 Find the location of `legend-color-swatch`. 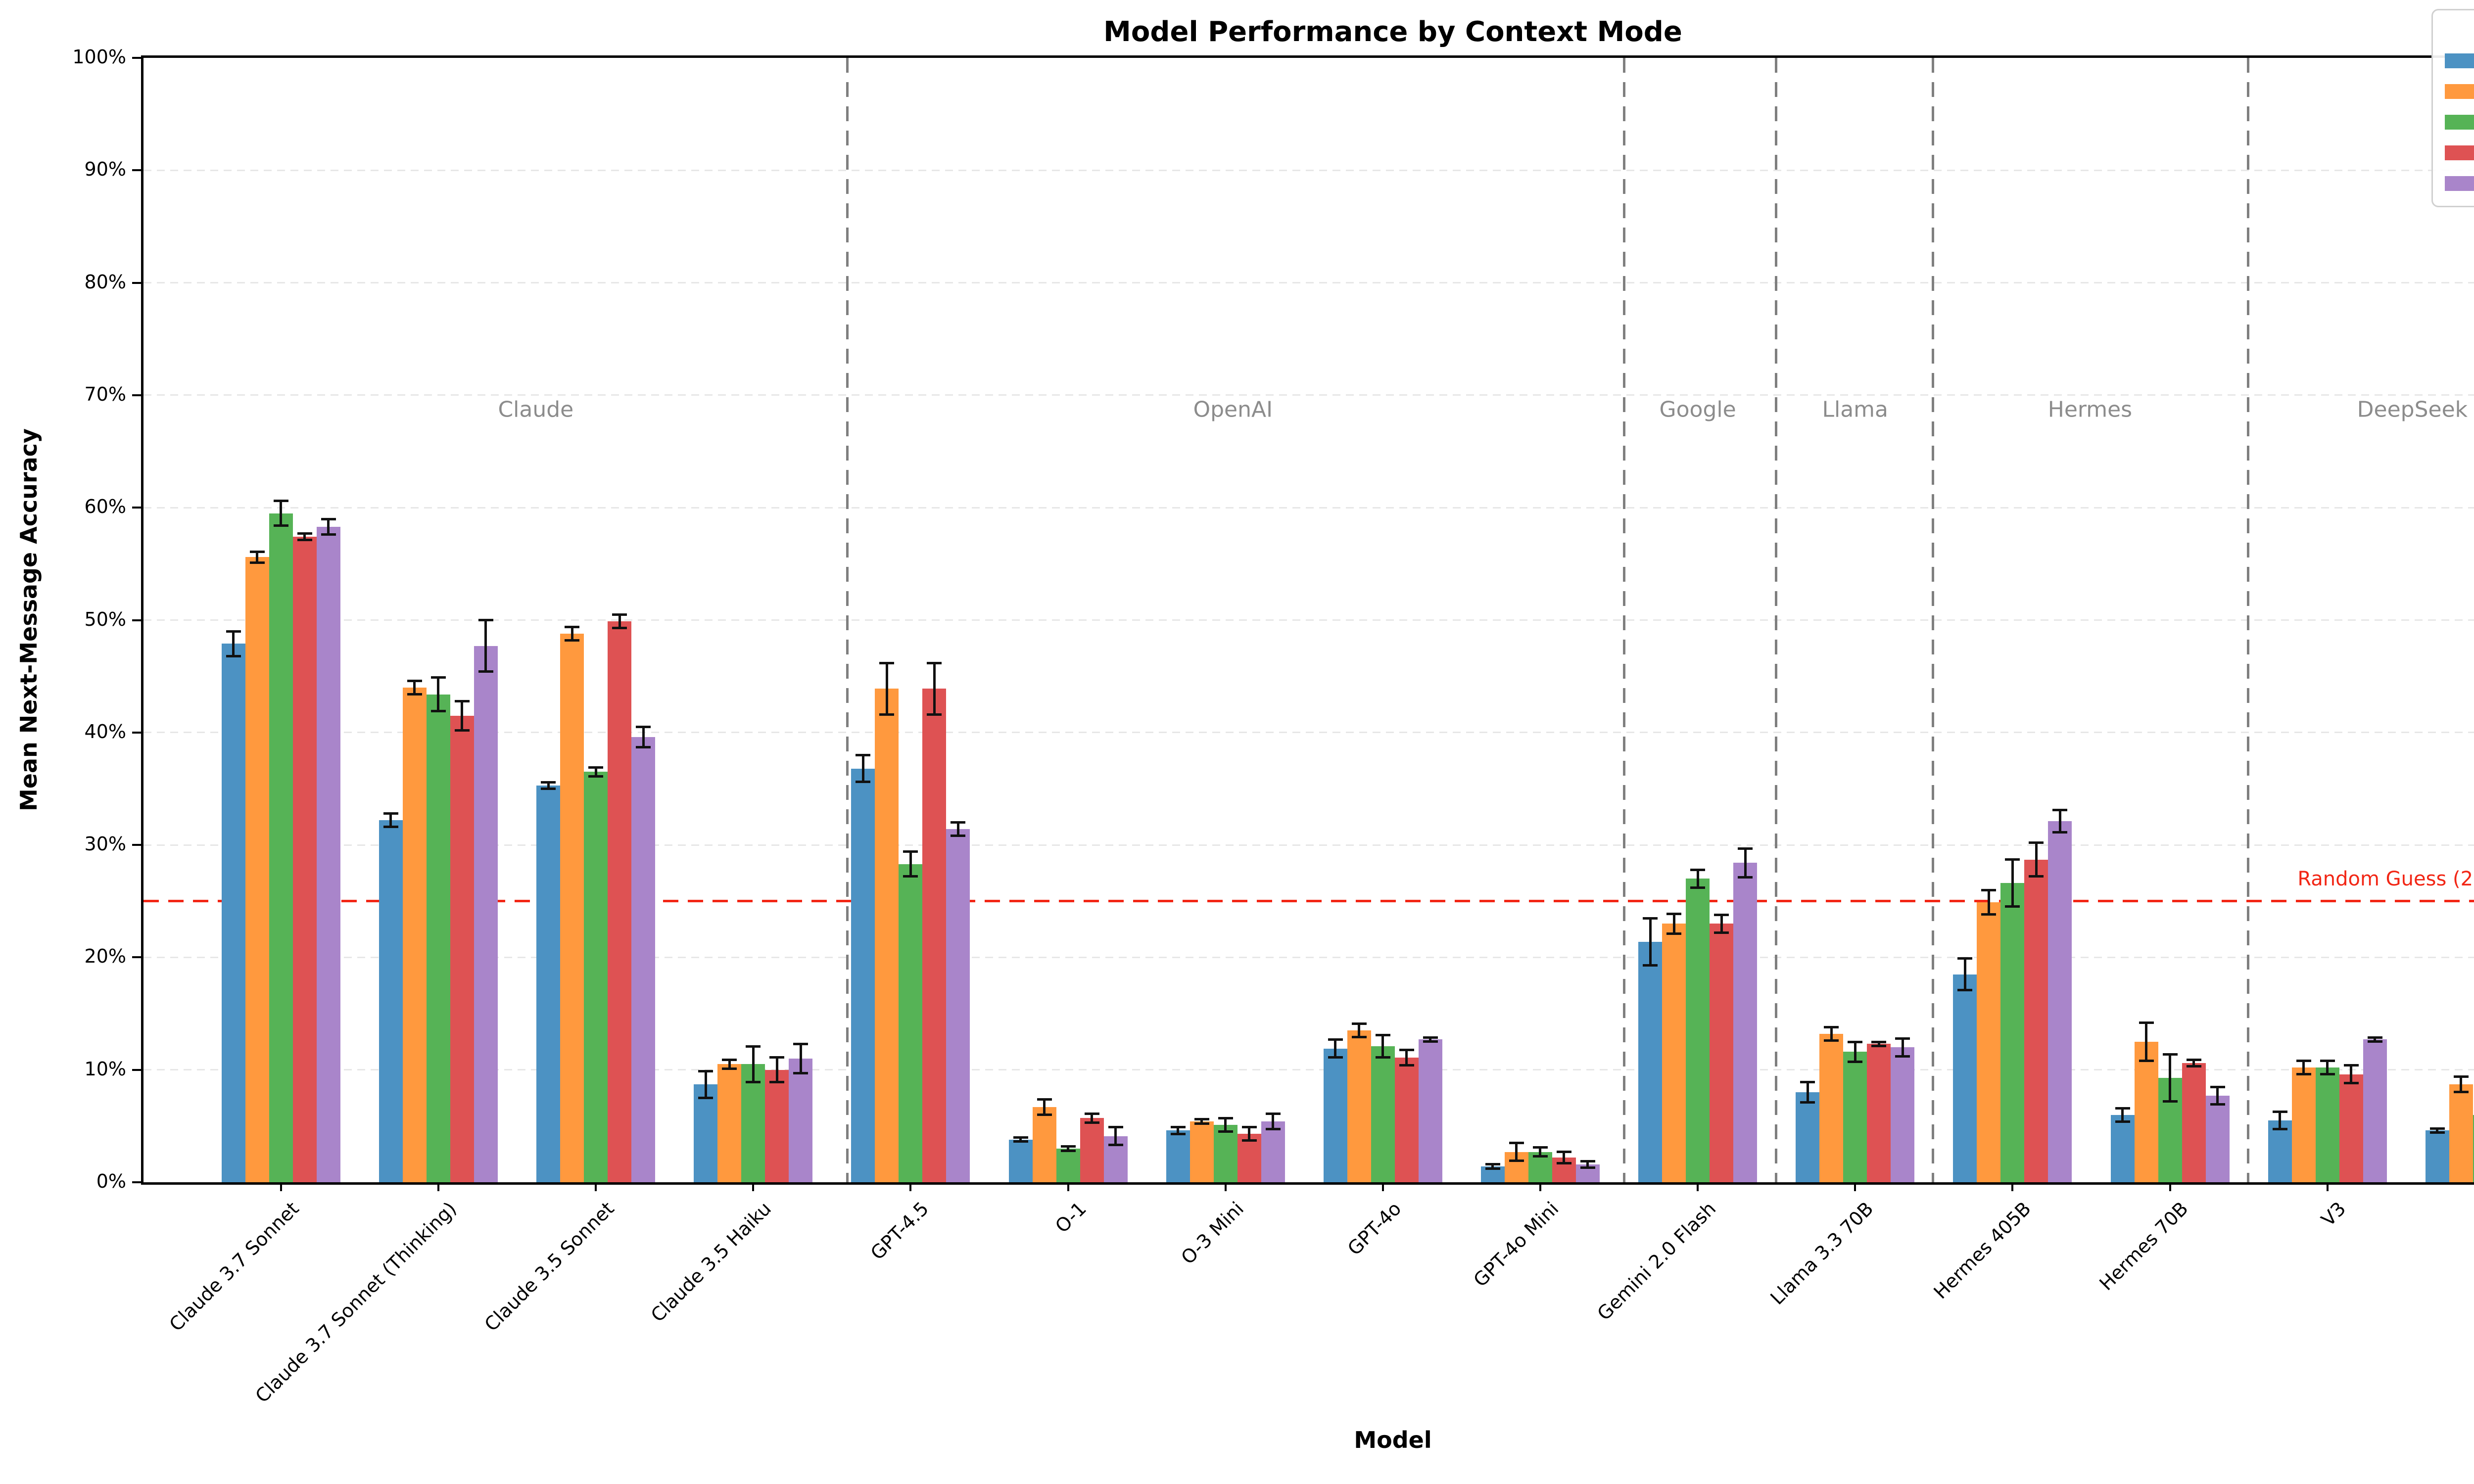

legend-color-swatch is located at coordinates (2459, 60).